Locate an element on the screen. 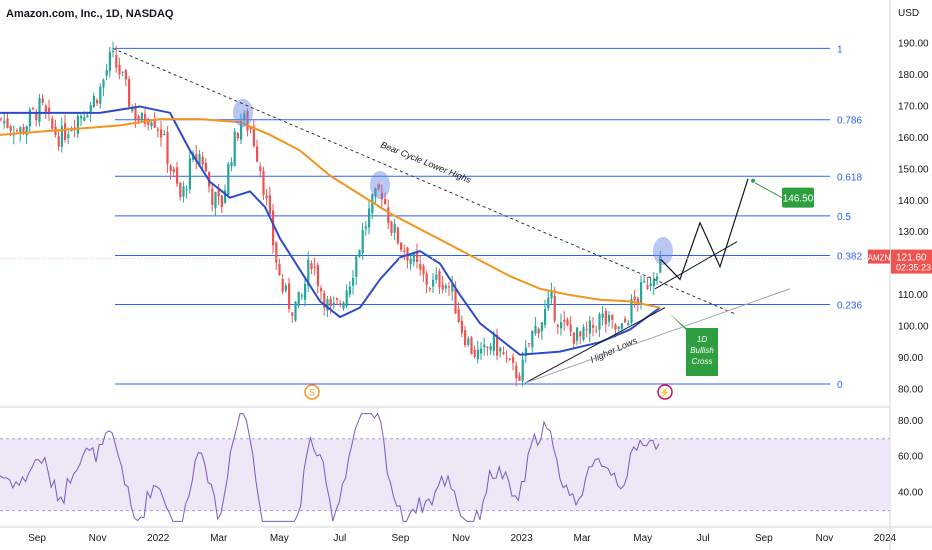 This screenshot has height=550, width=932. target-badge is located at coordinates (798, 197).